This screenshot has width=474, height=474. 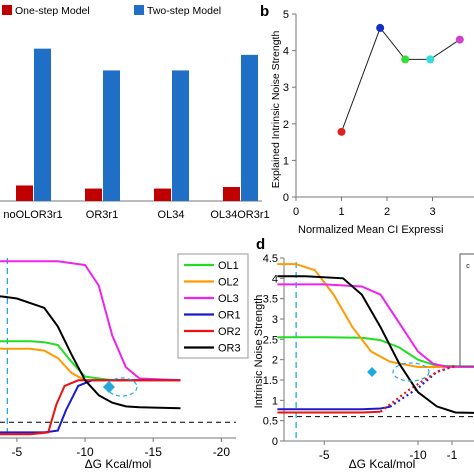 What do you see at coordinates (171, 215) in the screenshot?
I see `tick-label-ol34: OL34` at bounding box center [171, 215].